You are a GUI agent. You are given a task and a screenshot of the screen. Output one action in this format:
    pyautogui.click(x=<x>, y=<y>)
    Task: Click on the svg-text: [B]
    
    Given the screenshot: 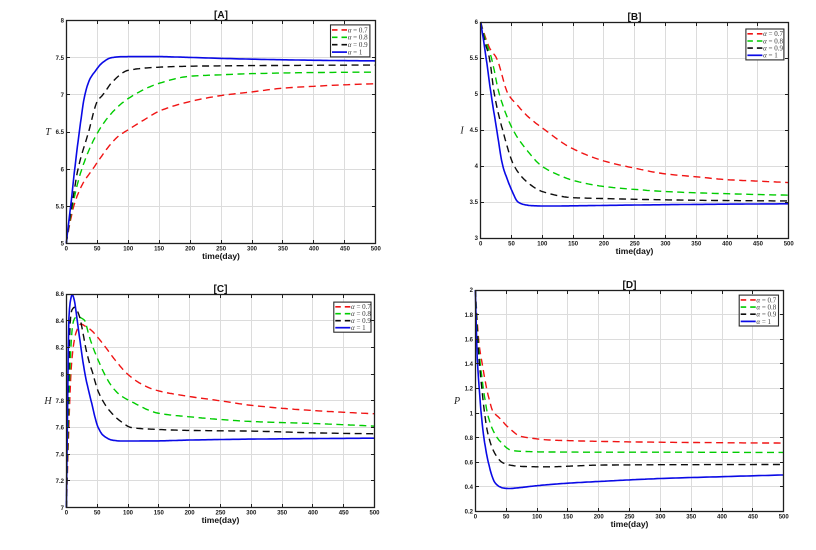 What is the action you would take?
    pyautogui.click(x=635, y=17)
    